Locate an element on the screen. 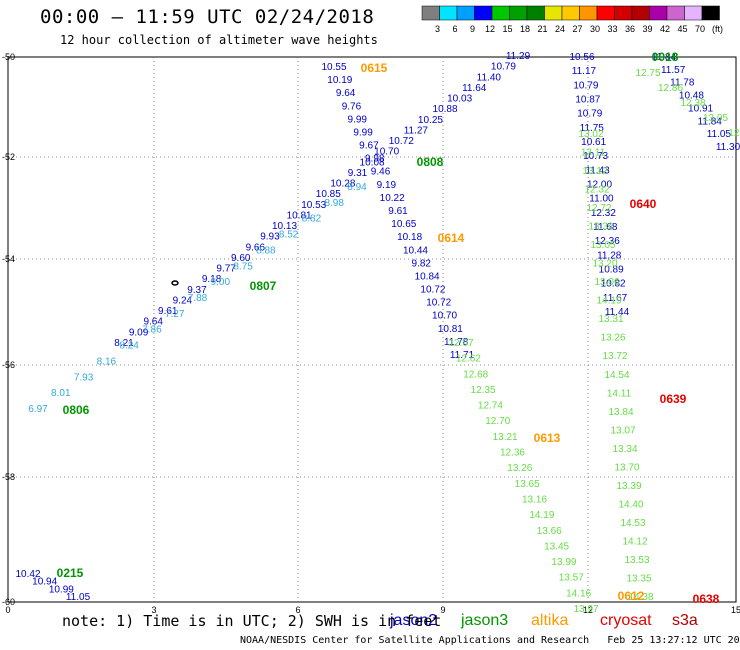 This screenshot has height=650, width=740. latitude-label: -60 is located at coordinates (8, 602).